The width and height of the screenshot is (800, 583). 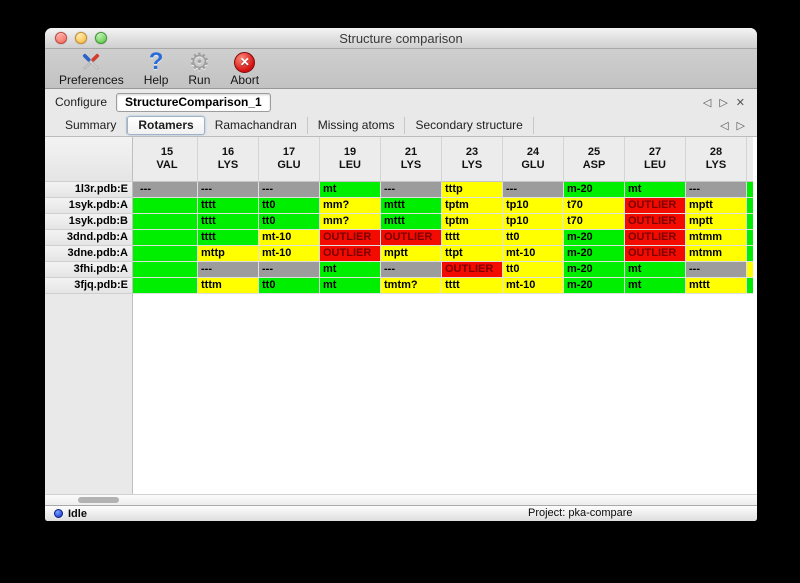 I want to click on row-header: 3dnd.pdb:A, so click(x=89, y=238).